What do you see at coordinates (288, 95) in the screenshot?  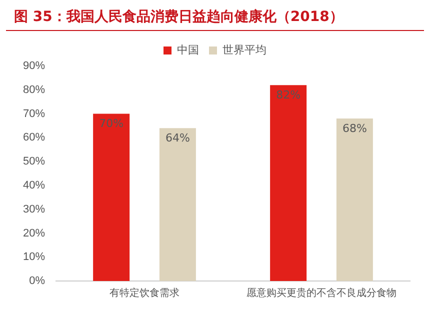 I see `data-label: 82%` at bounding box center [288, 95].